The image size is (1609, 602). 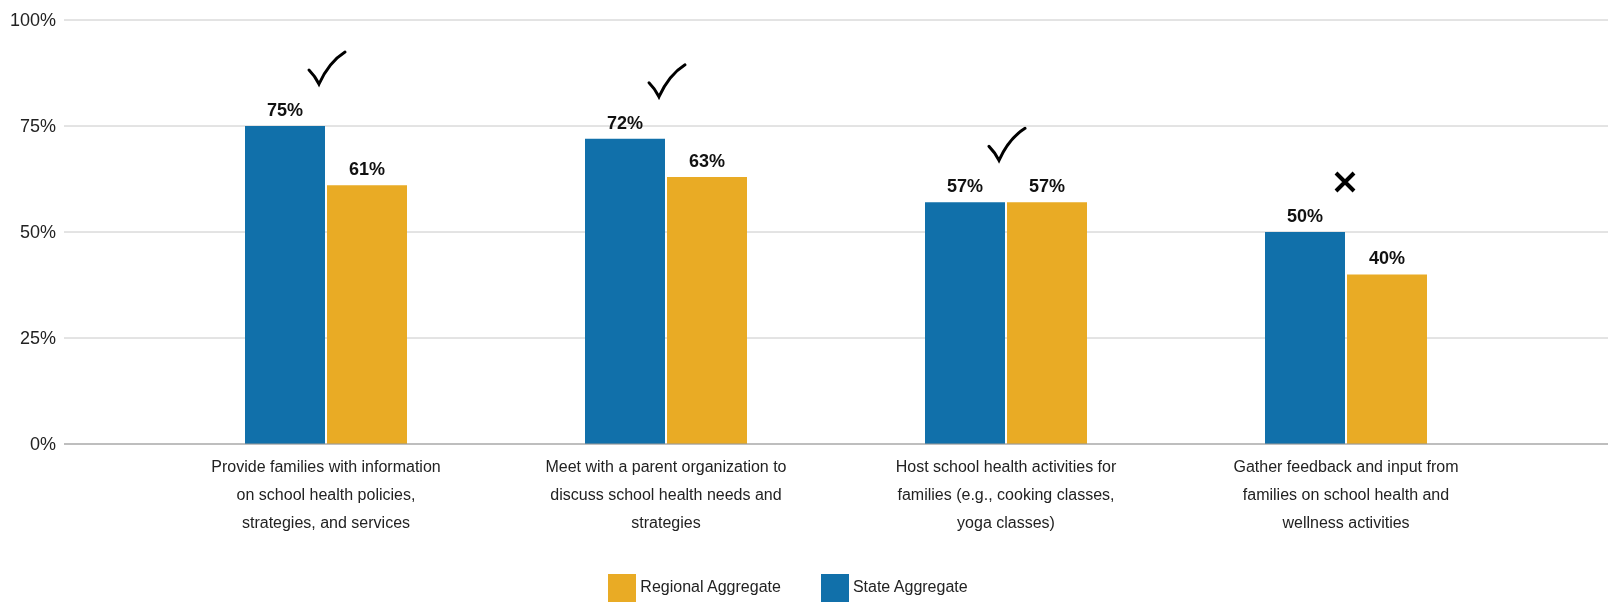 What do you see at coordinates (1006, 494) in the screenshot?
I see `x-tick-label: Host school health activities for families (e.g., cooking classes, yoga classes)` at bounding box center [1006, 494].